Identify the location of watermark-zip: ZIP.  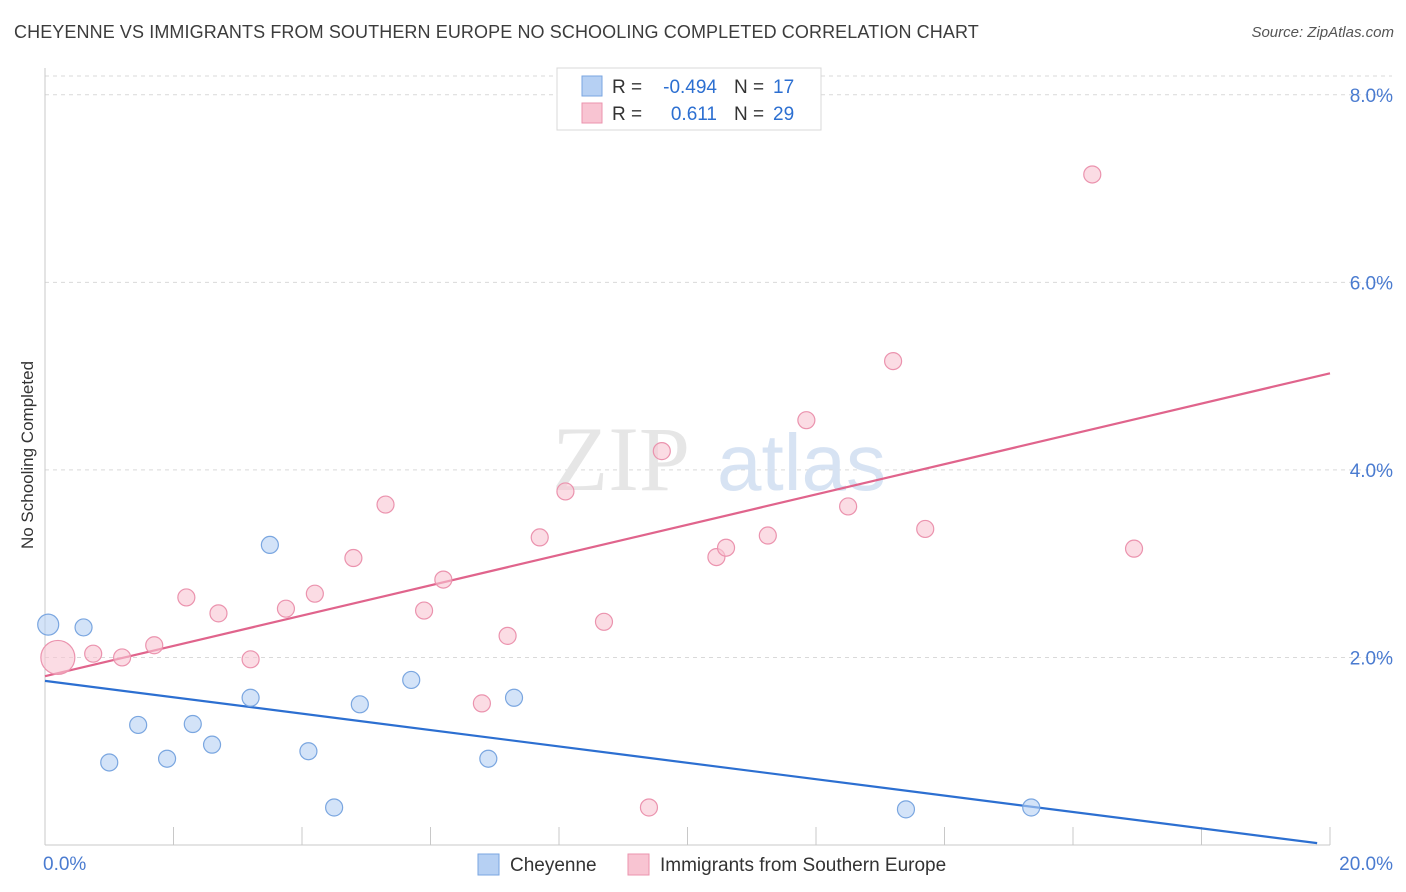
(621, 459).